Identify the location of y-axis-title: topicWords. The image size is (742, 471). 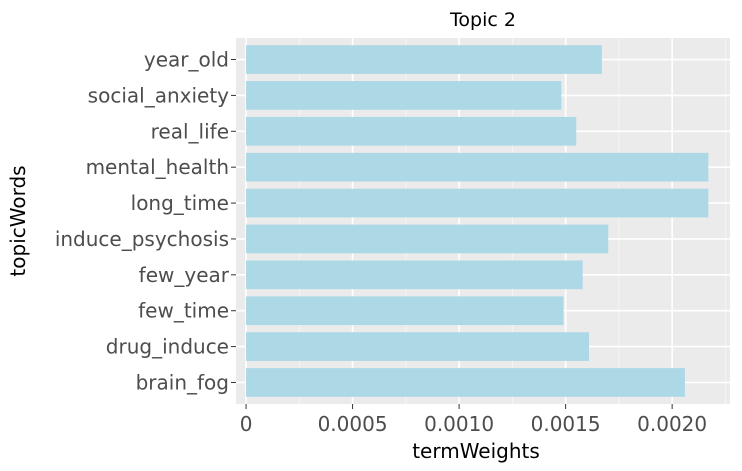
(18, 220).